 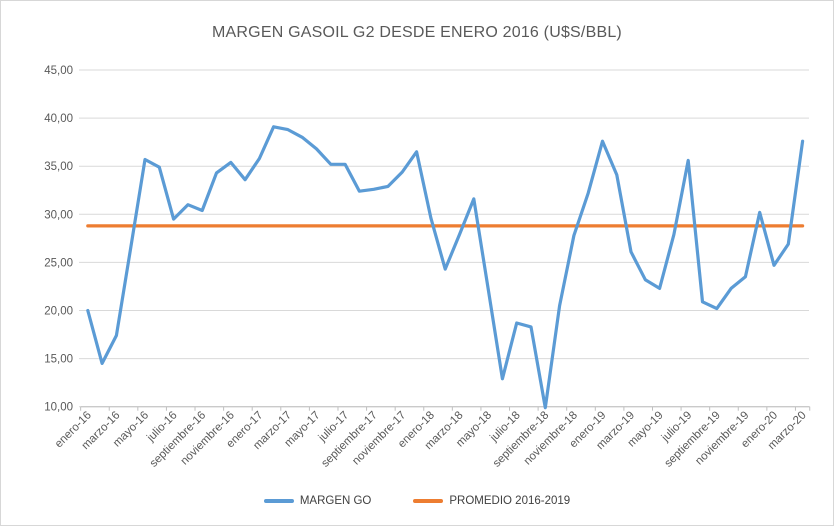 I want to click on legend: MARGEN GO PROMEDIO 2016-2019, so click(x=417, y=501).